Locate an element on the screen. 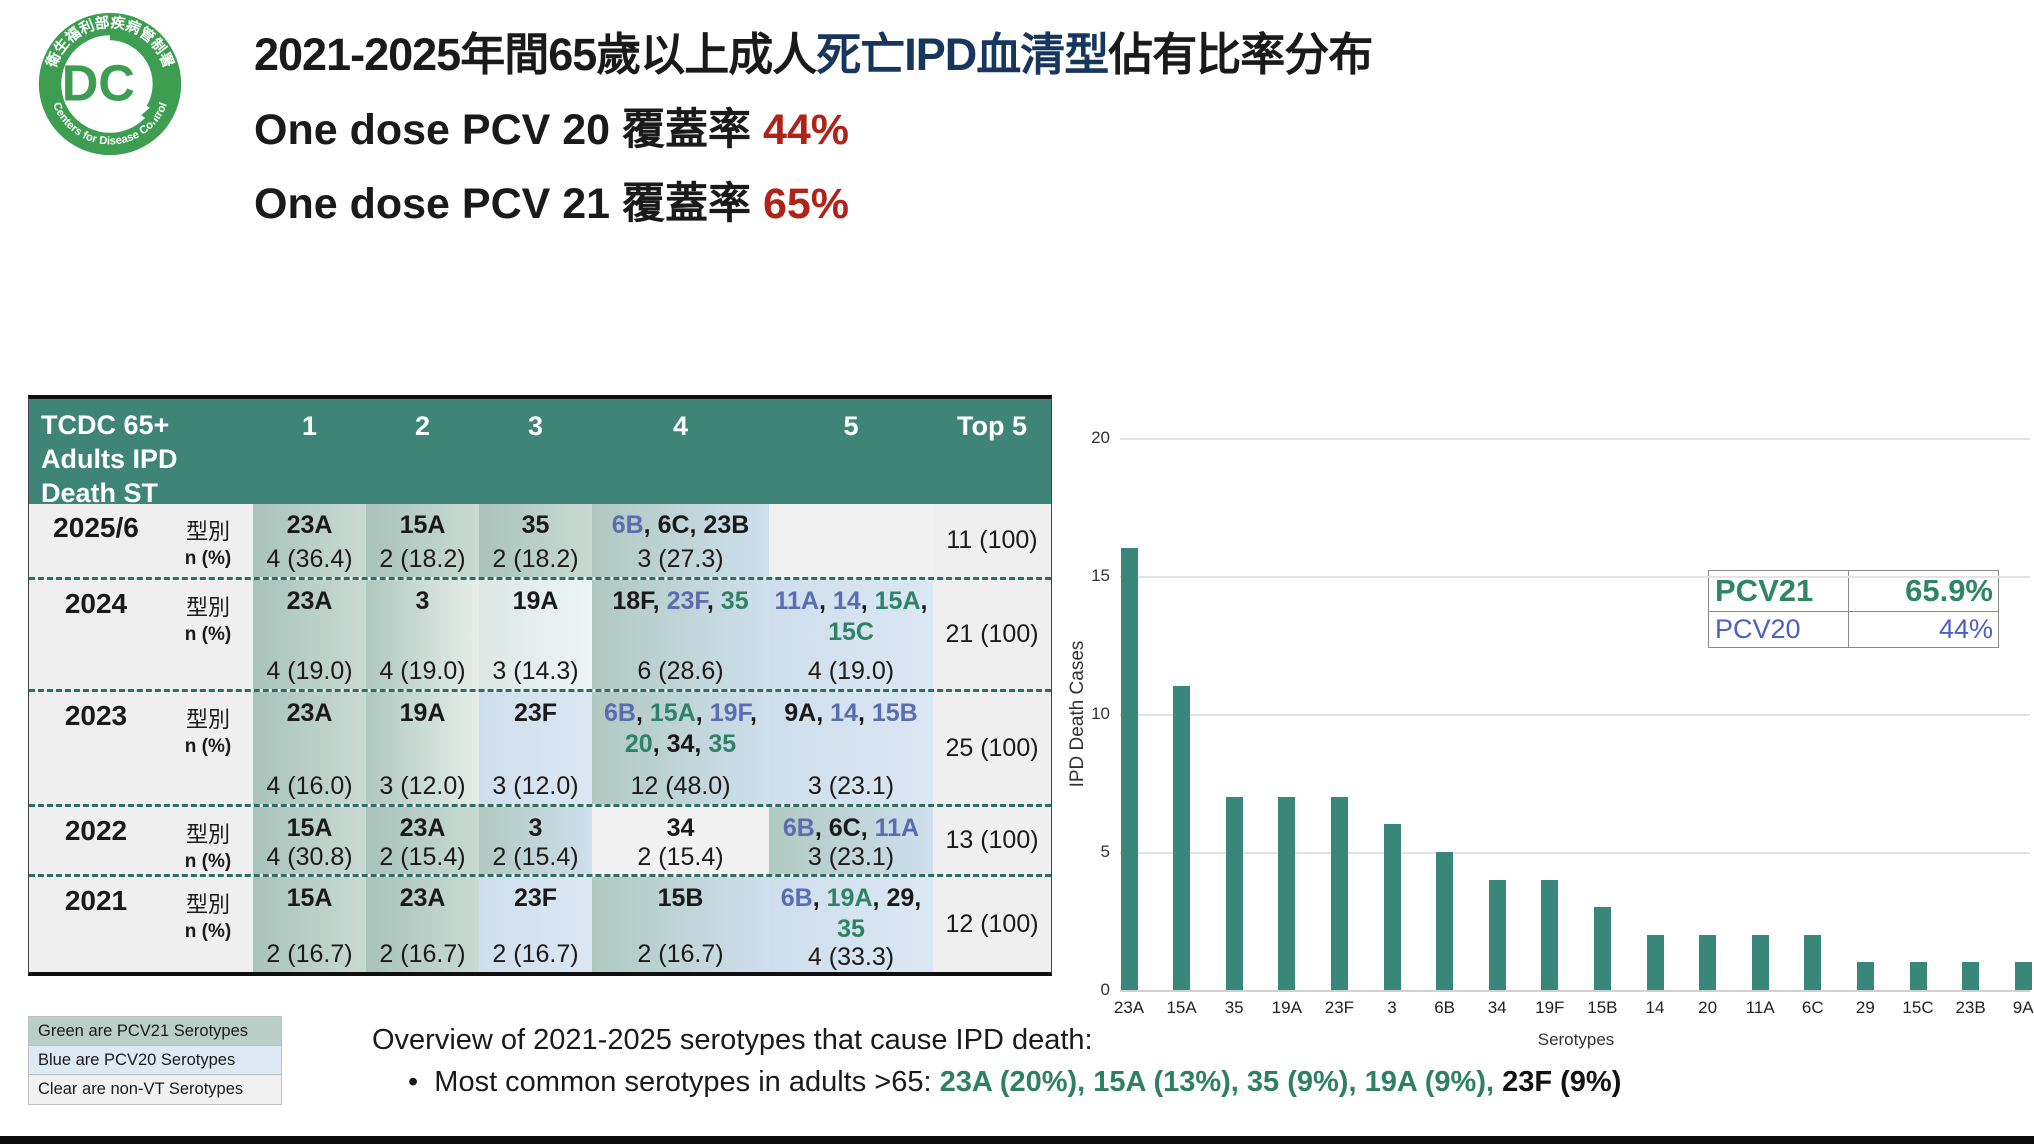 This screenshot has width=2034, height=1144. serotype-count: 2 (15.4) is located at coordinates (535, 856).